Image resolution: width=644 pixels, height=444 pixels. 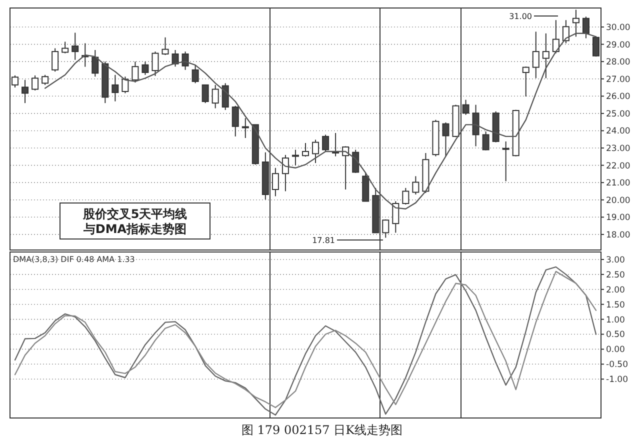 What do you see at coordinates (74, 259) in the screenshot?
I see `chart-title: DMA(3,8,3) DIF 0.48 AMA 1.33` at bounding box center [74, 259].